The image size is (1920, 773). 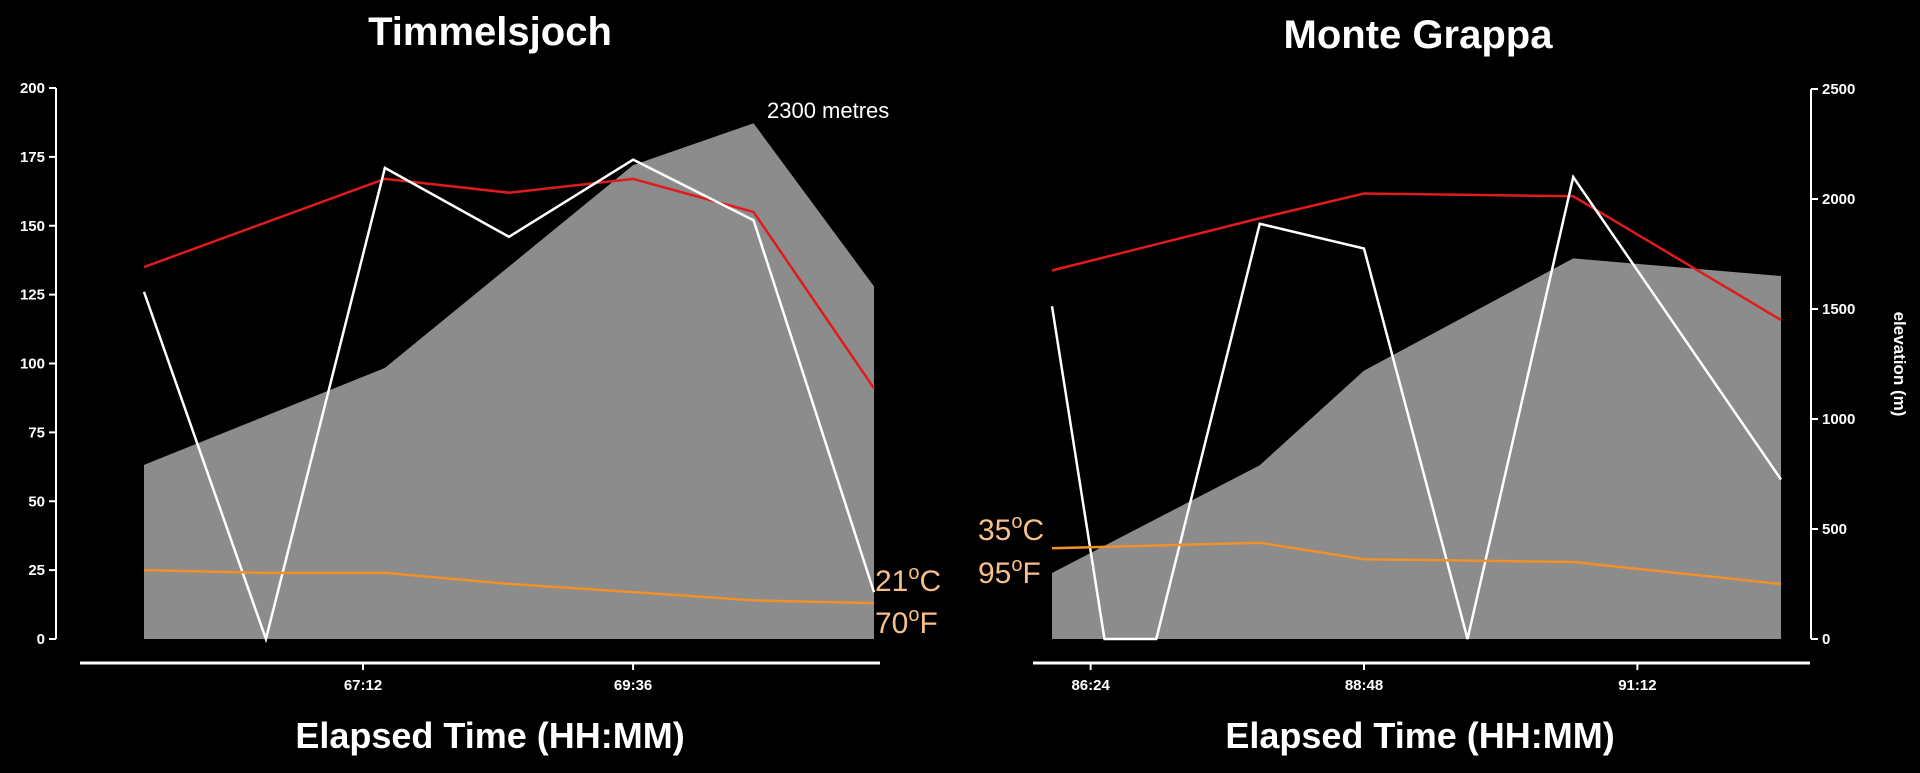 I want to click on y-tick-label: 1000, so click(x=1838, y=419).